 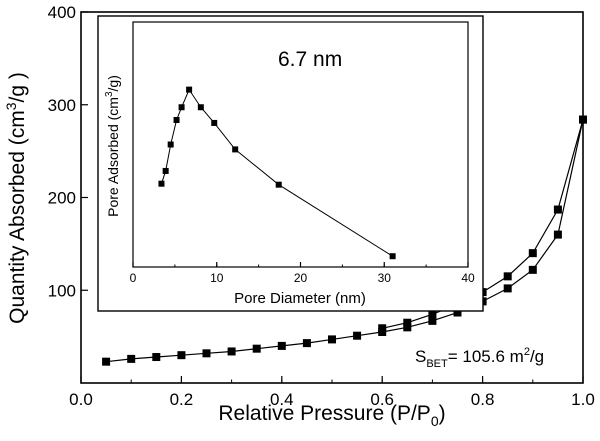 I want to click on inset-axis-ticks: 0 10 20 30 40, so click(x=302, y=273).